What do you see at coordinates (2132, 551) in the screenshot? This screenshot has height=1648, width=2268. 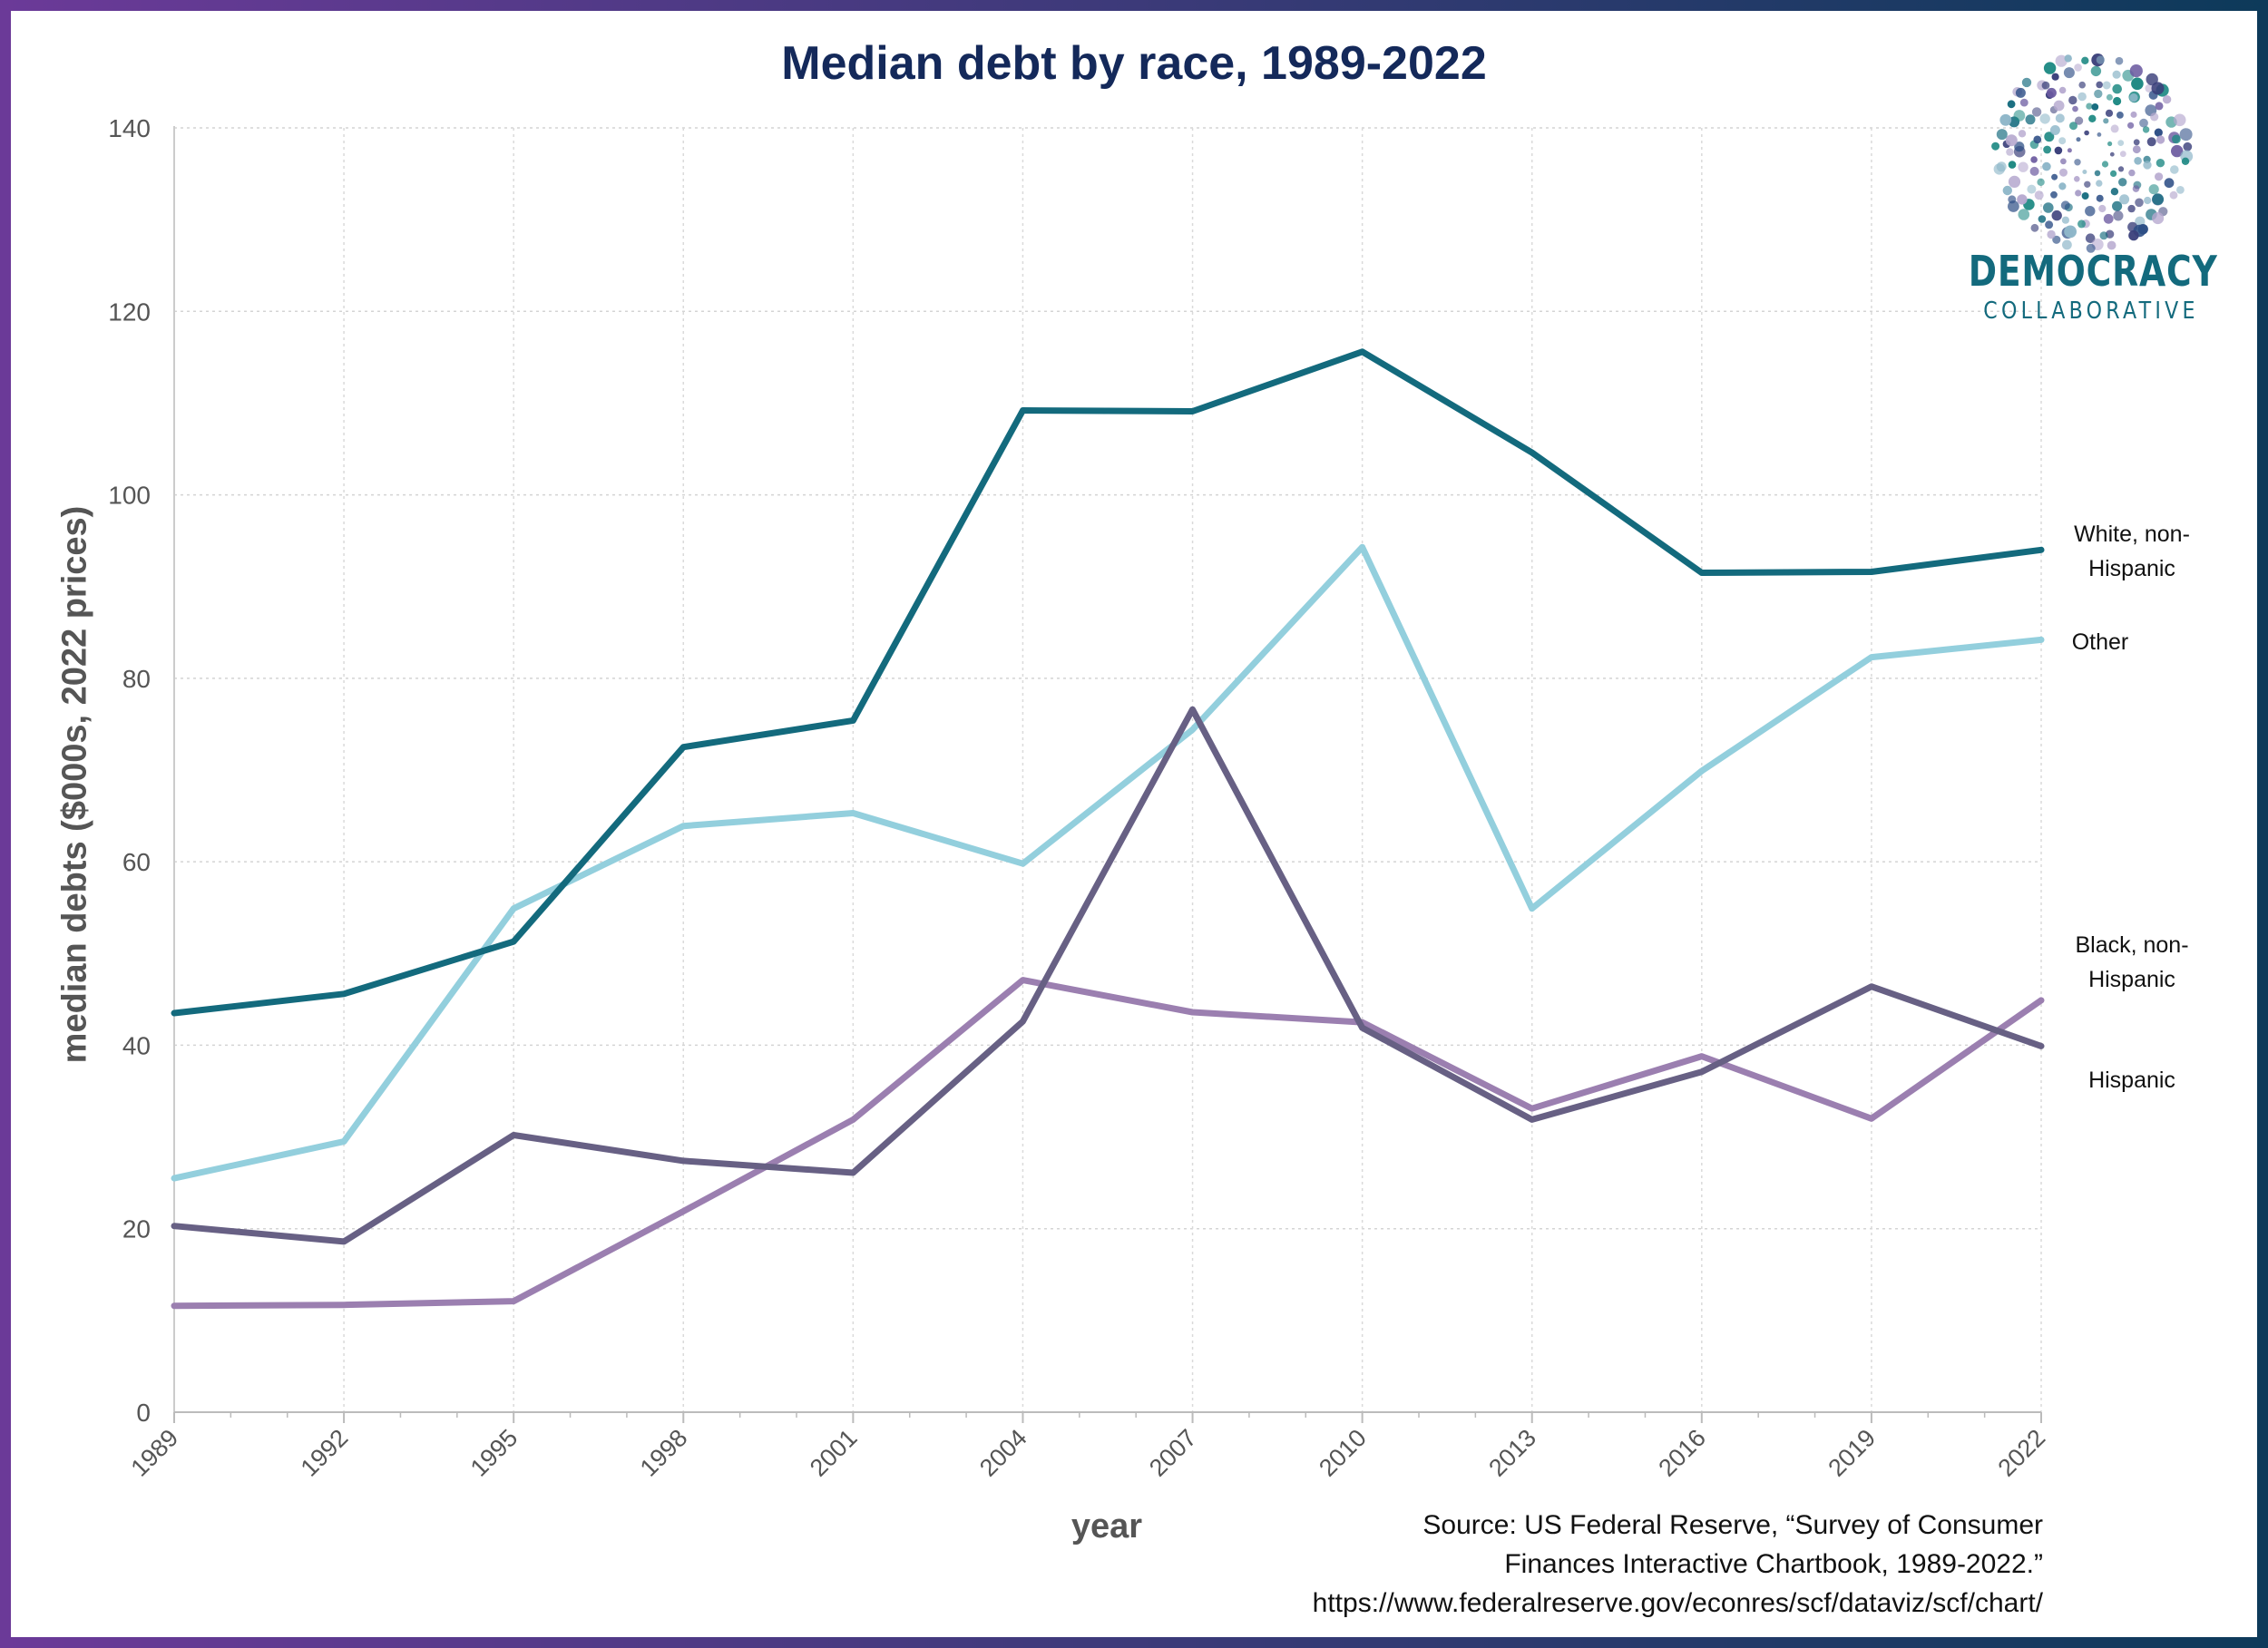 I see `series-label-white: White, non- Hispanic` at bounding box center [2132, 551].